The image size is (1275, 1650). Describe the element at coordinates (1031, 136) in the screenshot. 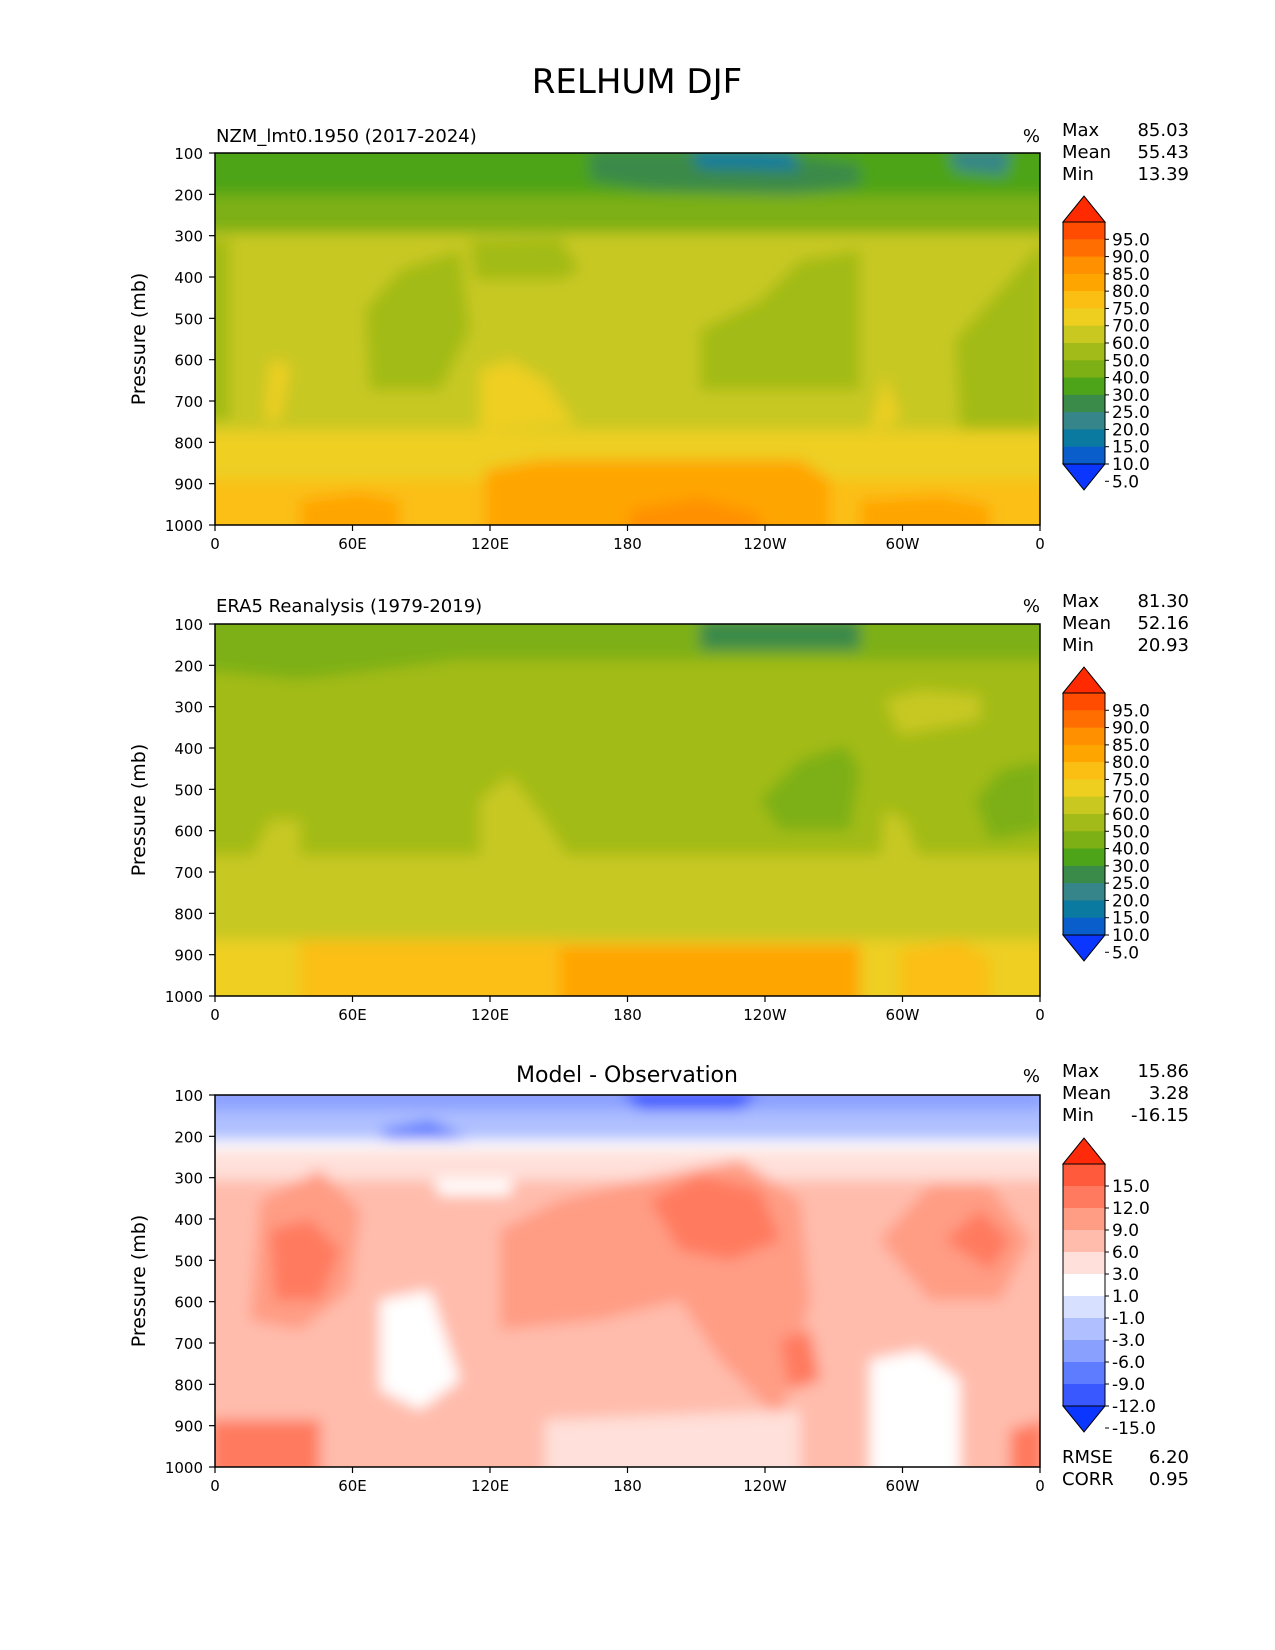

I see `units-label-model: %` at that location.